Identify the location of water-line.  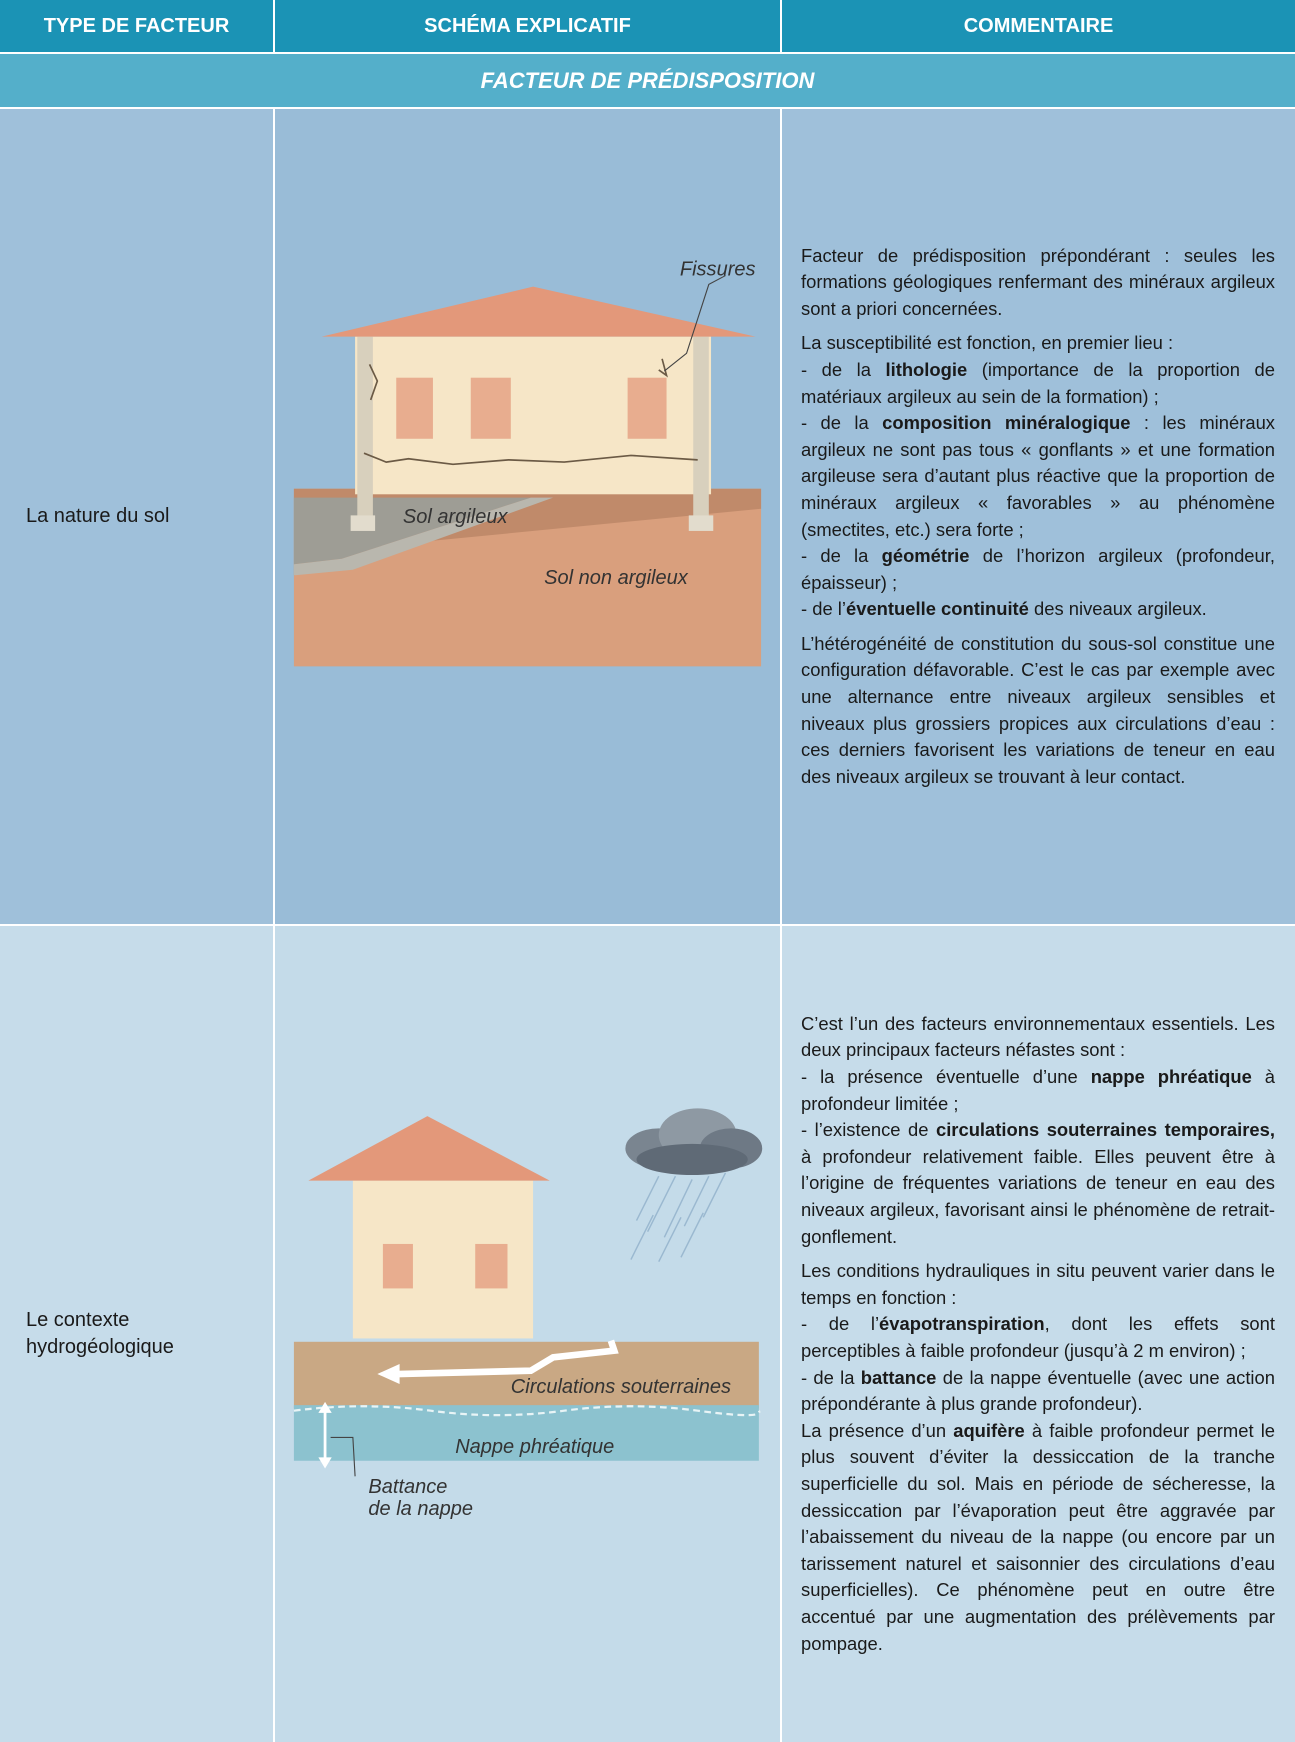
(527, 1411).